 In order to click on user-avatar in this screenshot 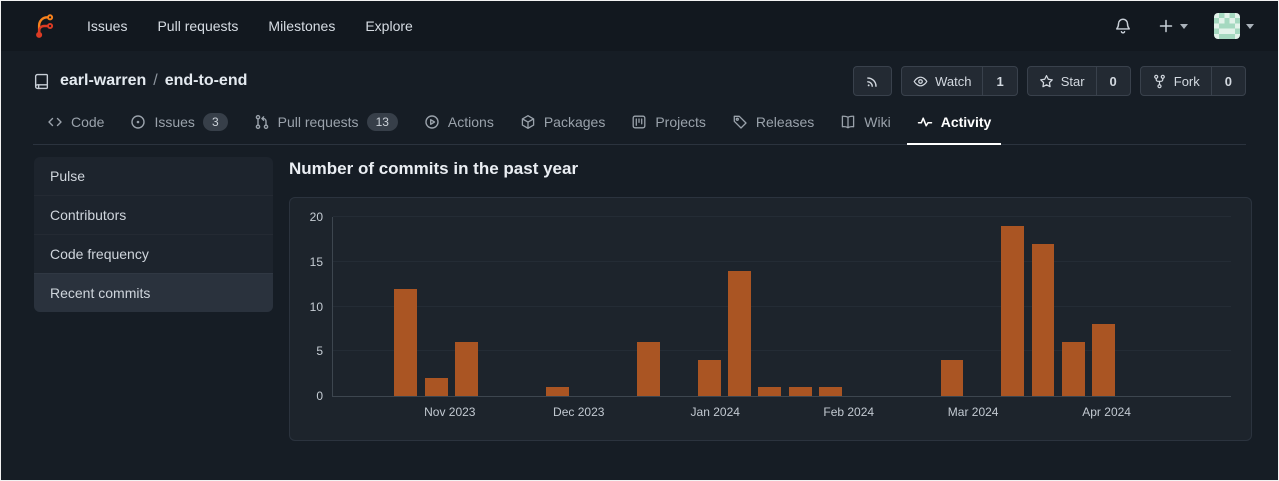, I will do `click(1227, 26)`.